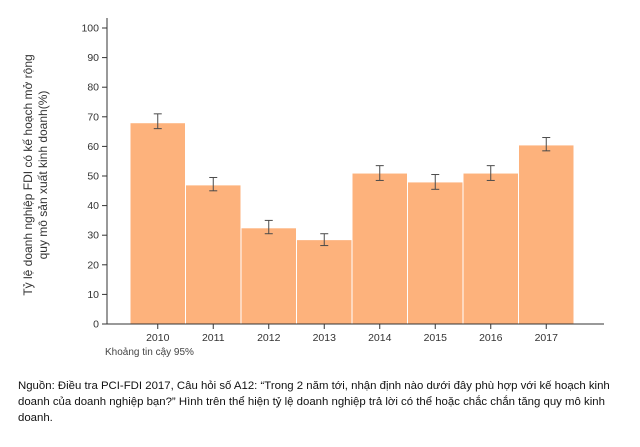  Describe the element at coordinates (547, 338) in the screenshot. I see `x-tick-label: 2017` at that location.